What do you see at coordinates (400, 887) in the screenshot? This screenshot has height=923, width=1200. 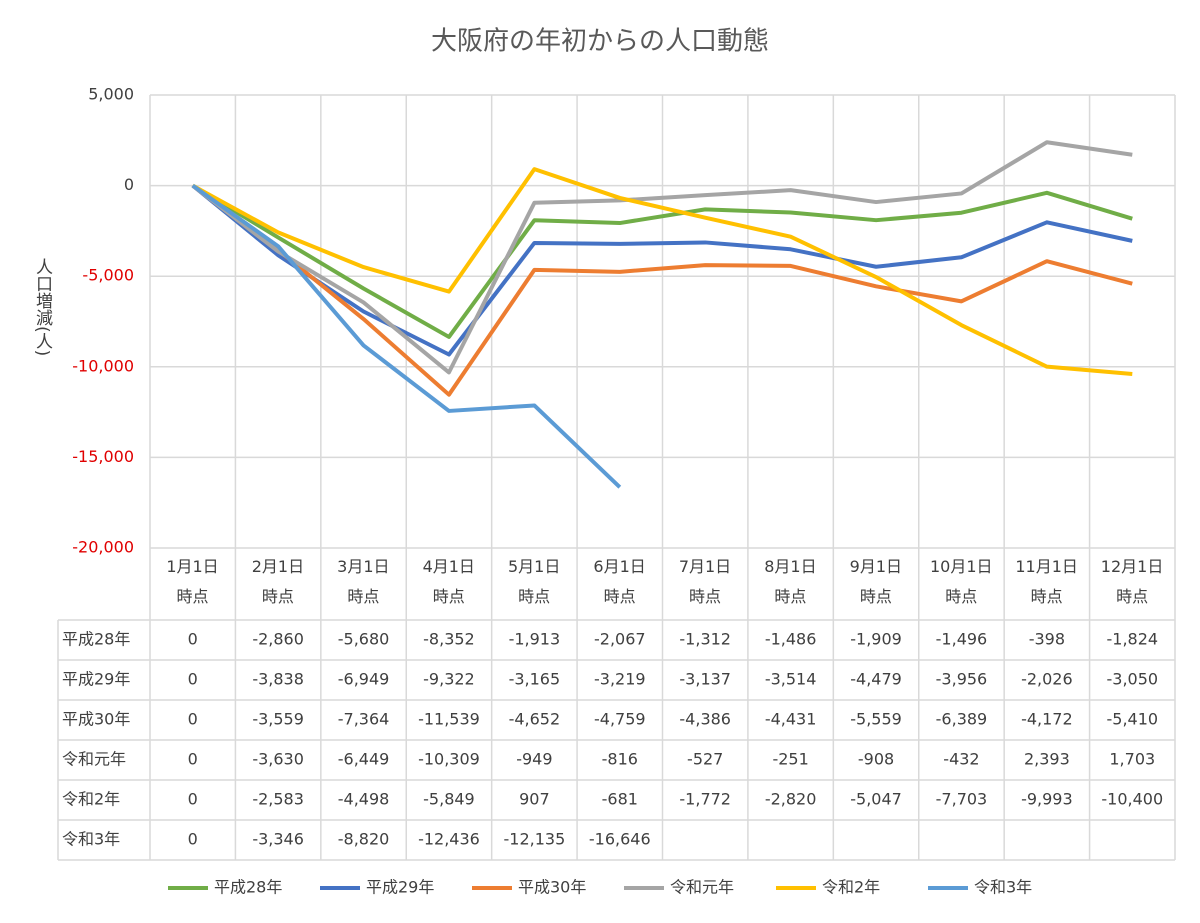 I see `legend-label: 平成29年` at bounding box center [400, 887].